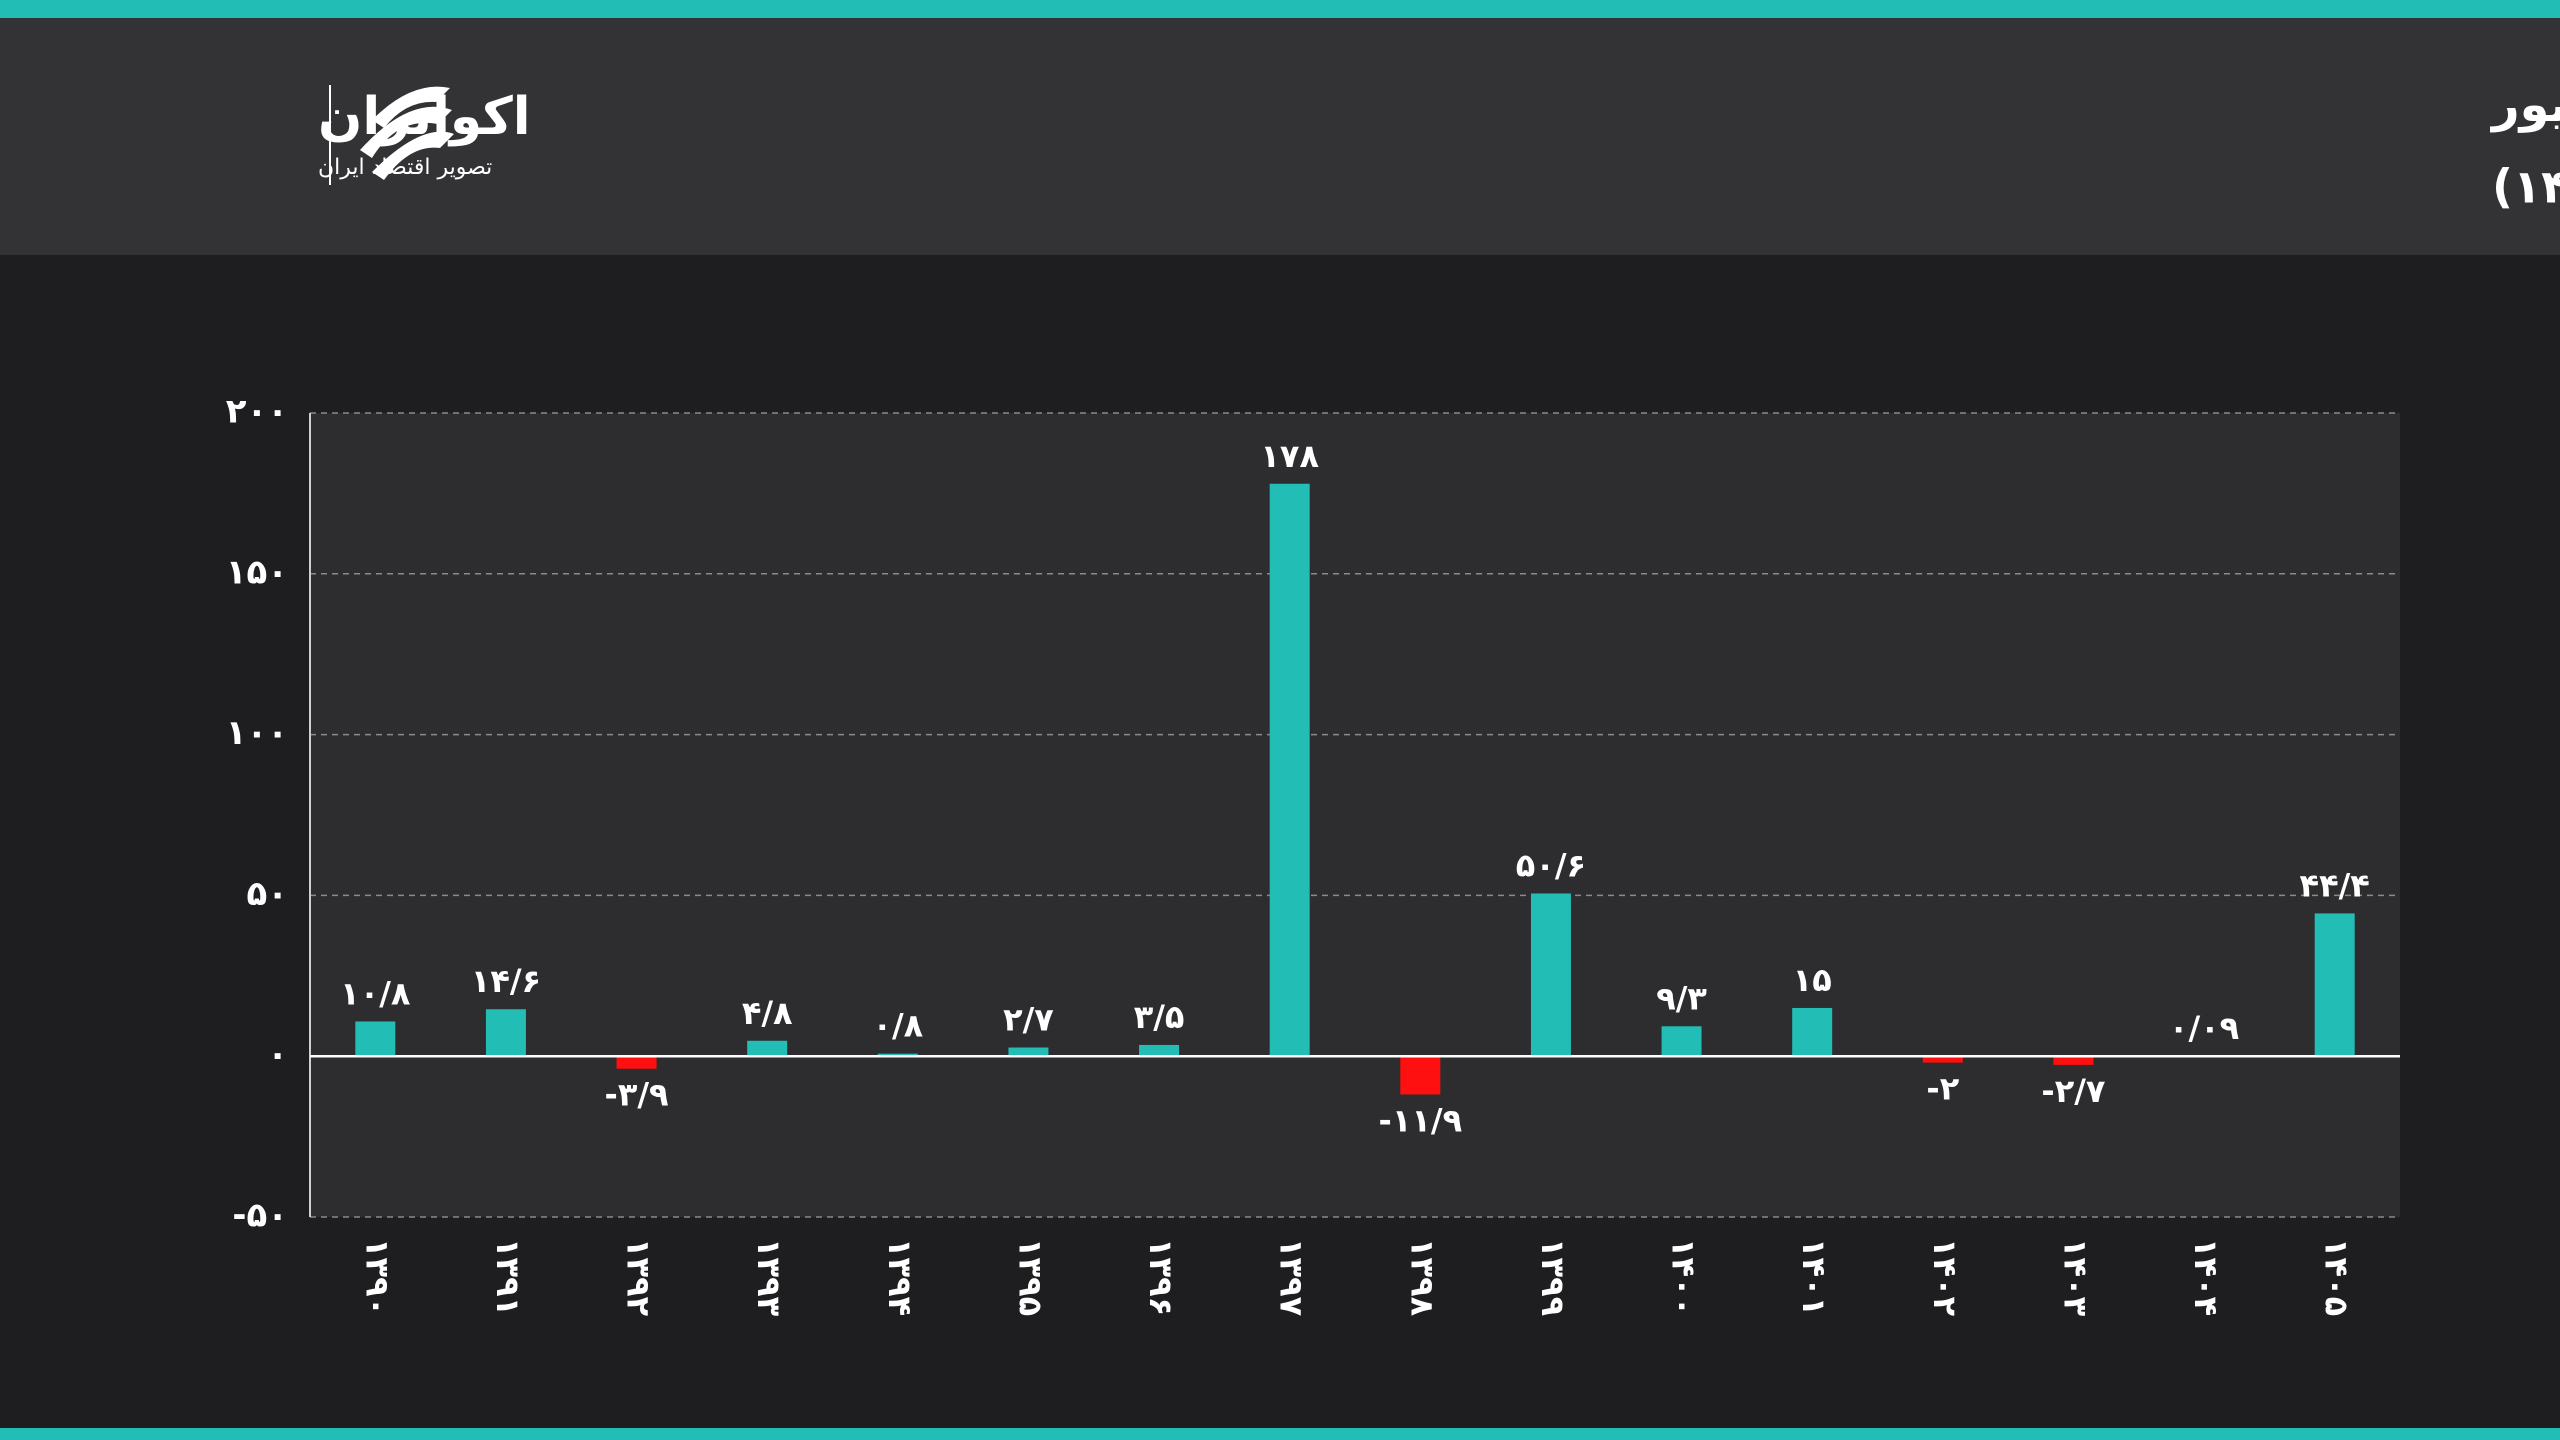  What do you see at coordinates (1030, 1277) in the screenshot?
I see `x-tick-label: ۱۳۹۵` at bounding box center [1030, 1277].